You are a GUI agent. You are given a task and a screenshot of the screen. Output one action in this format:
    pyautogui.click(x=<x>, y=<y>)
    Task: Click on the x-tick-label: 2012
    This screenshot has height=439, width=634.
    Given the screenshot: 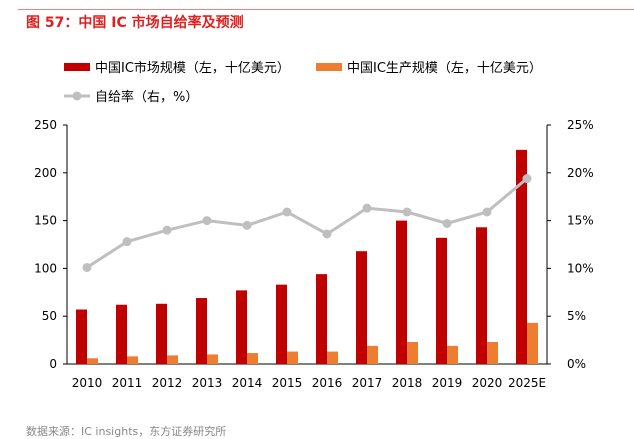 What is the action you would take?
    pyautogui.click(x=167, y=383)
    